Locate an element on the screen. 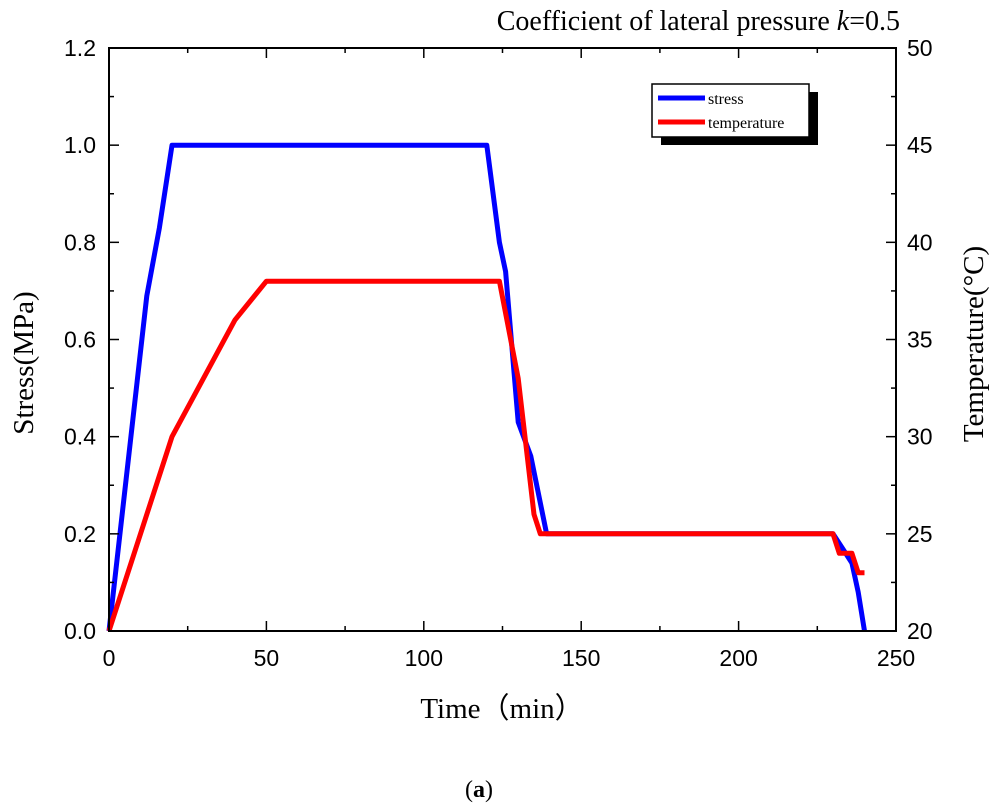 This screenshot has height=811, width=996. y-left-tick-label: 0.4 is located at coordinates (80, 437).